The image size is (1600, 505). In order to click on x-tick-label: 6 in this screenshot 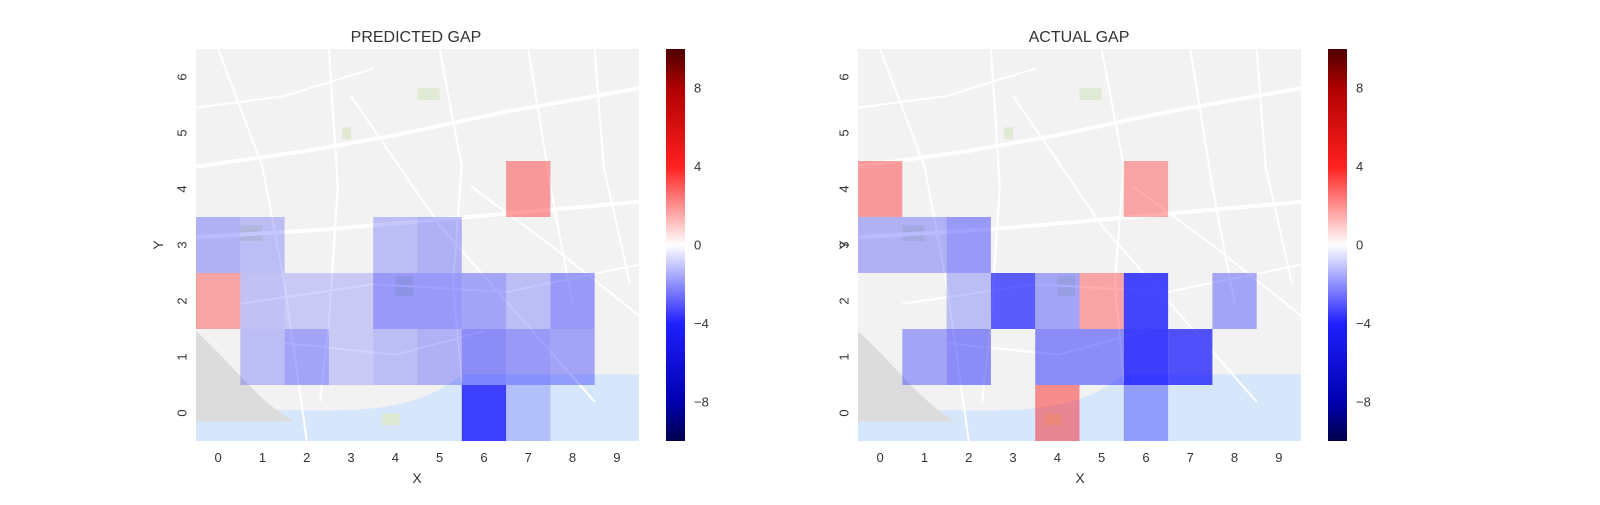, I will do `click(483, 457)`.